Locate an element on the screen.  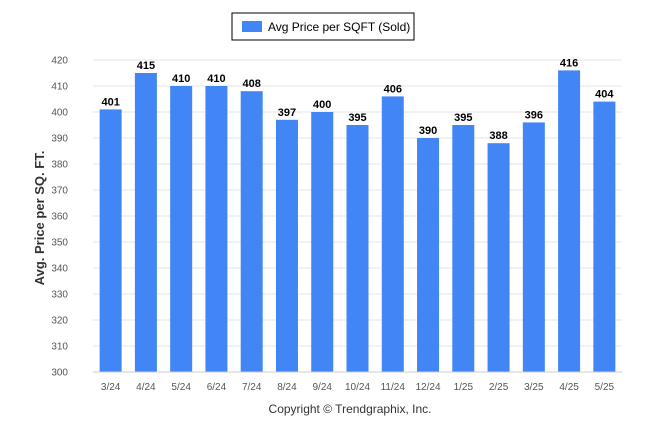
y-tick-label: 300 is located at coordinates (59, 373).